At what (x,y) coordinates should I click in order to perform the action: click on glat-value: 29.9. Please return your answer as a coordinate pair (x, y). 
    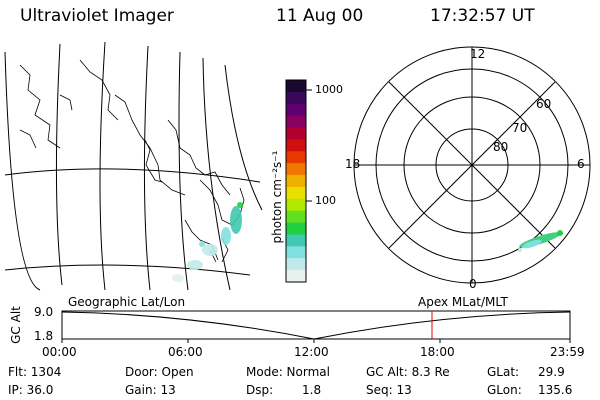
    Looking at the image, I should click on (551, 372).